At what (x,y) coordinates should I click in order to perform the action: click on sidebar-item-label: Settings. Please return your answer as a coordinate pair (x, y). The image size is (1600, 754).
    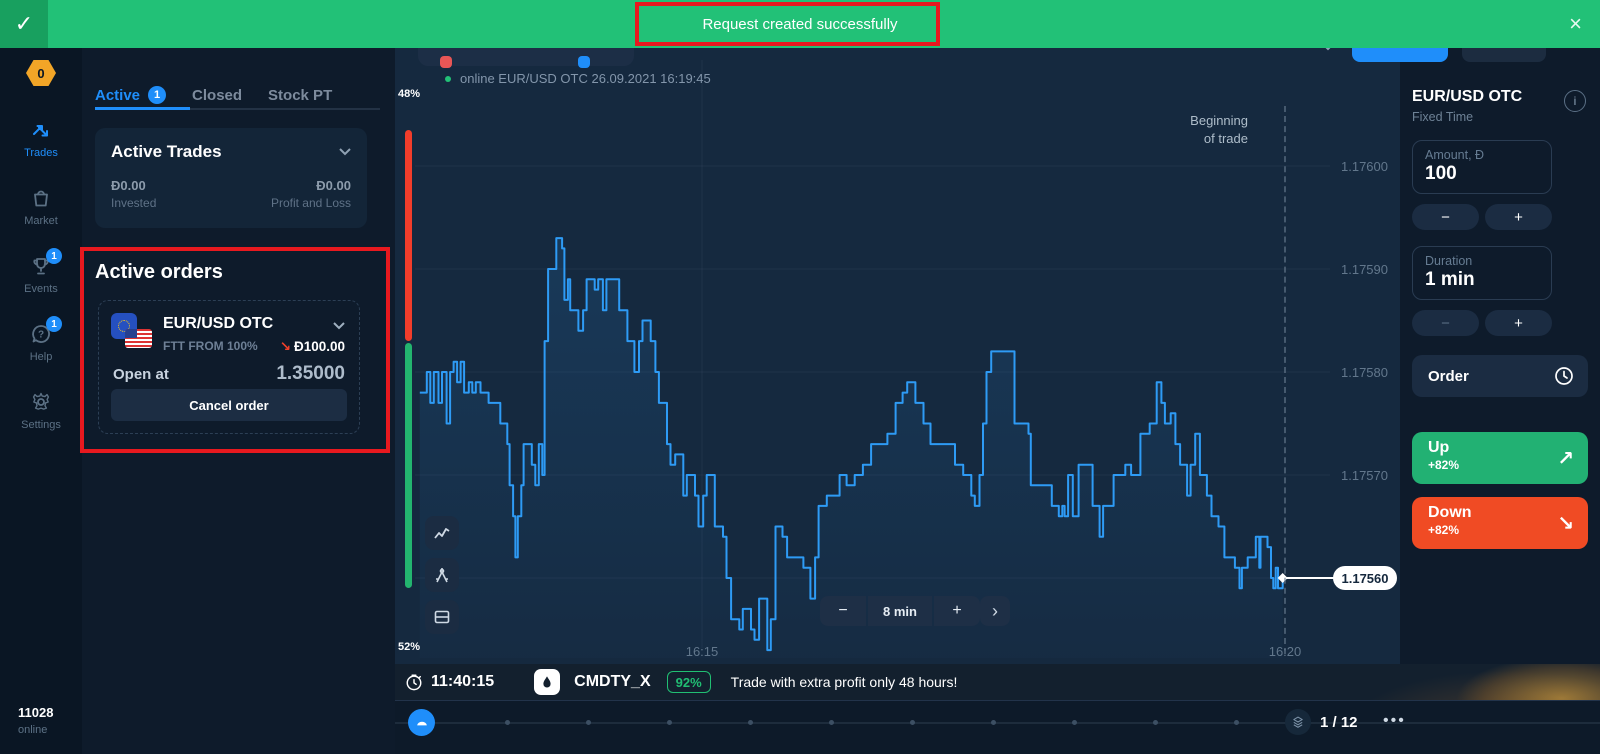
    Looking at the image, I should click on (41, 425).